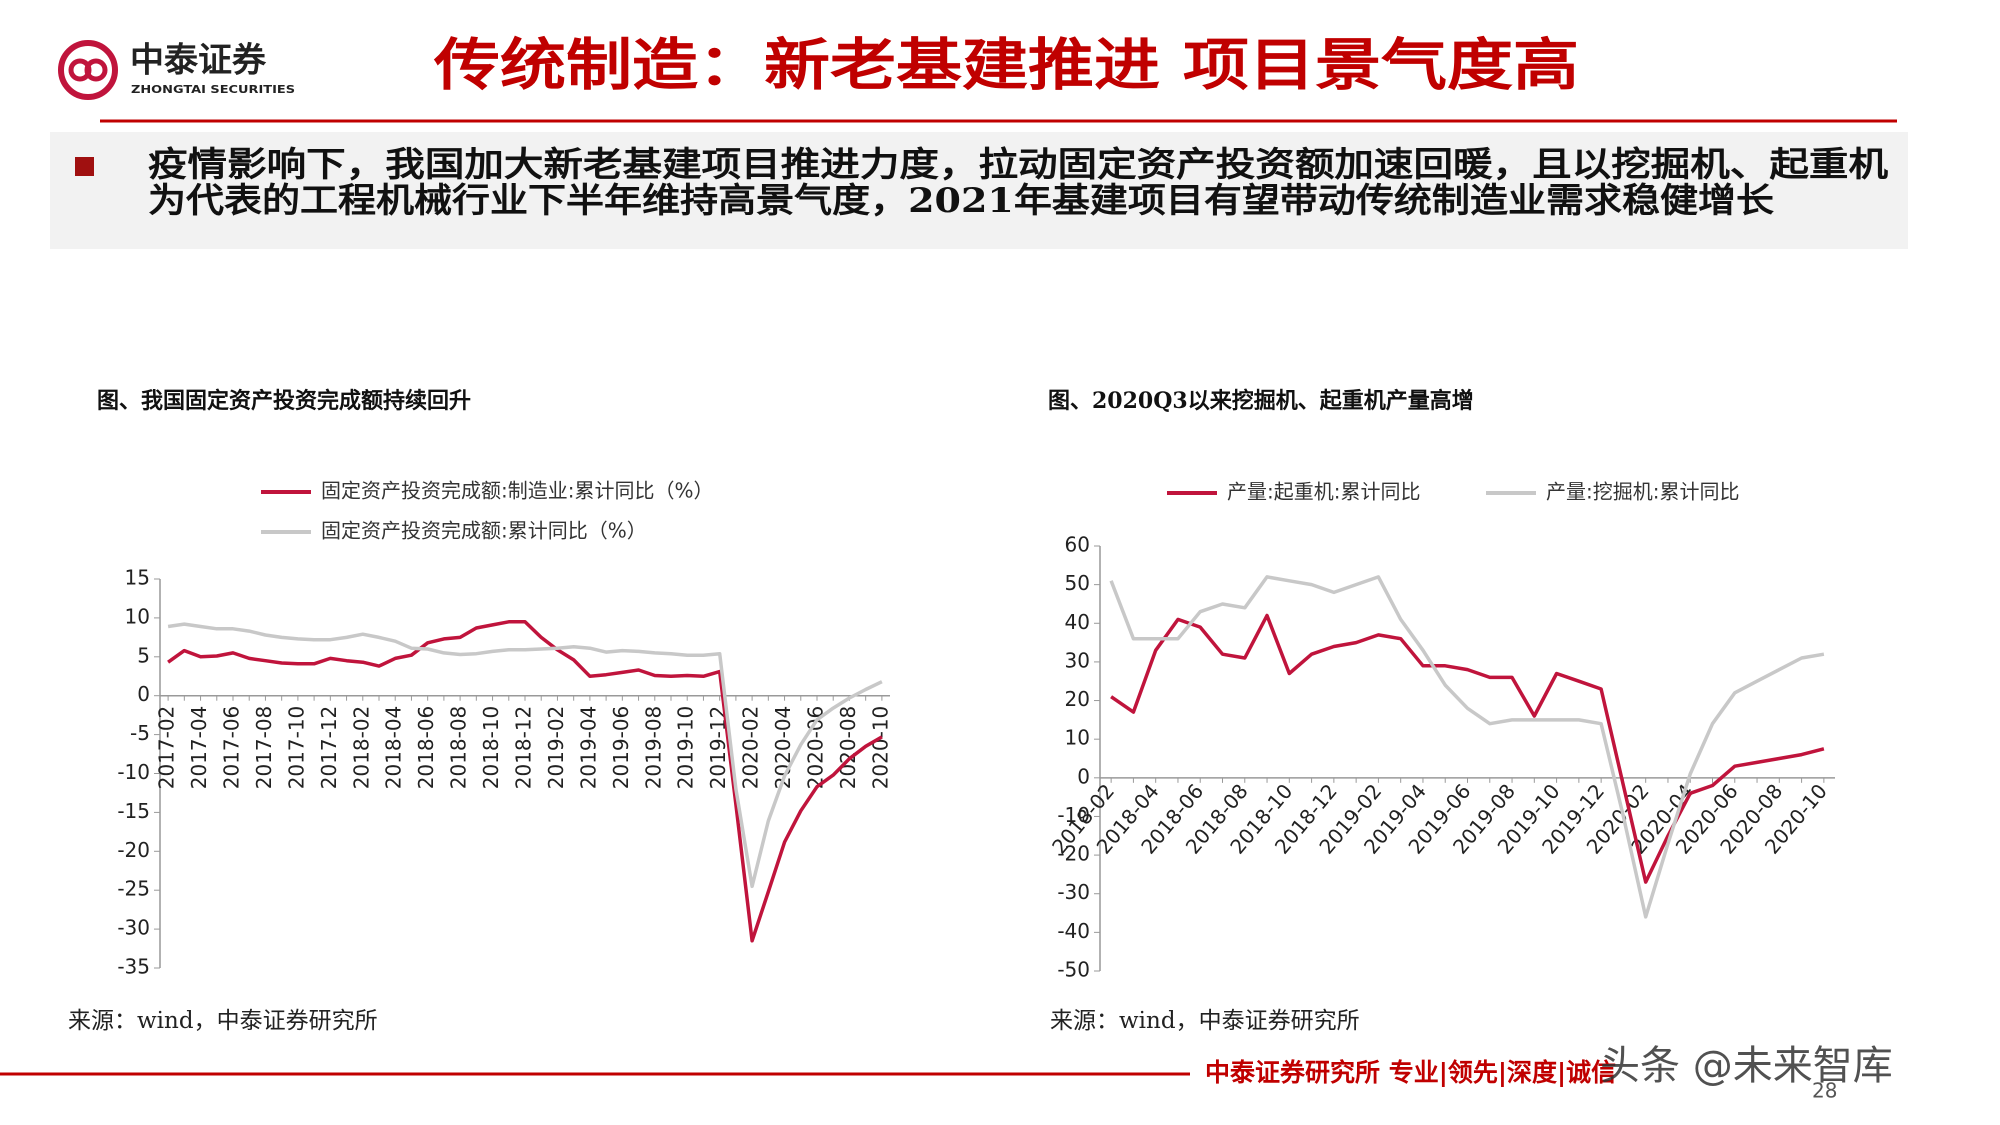  I want to click on y-tick-label: -50, so click(1073, 970).